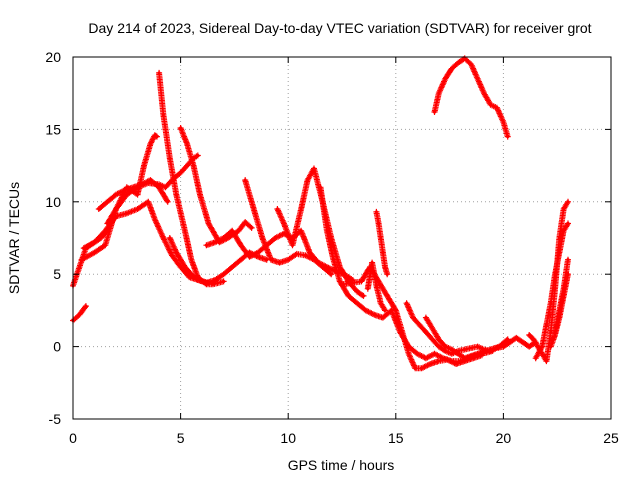  I want to click on y-tick-label: 15, so click(53, 129).